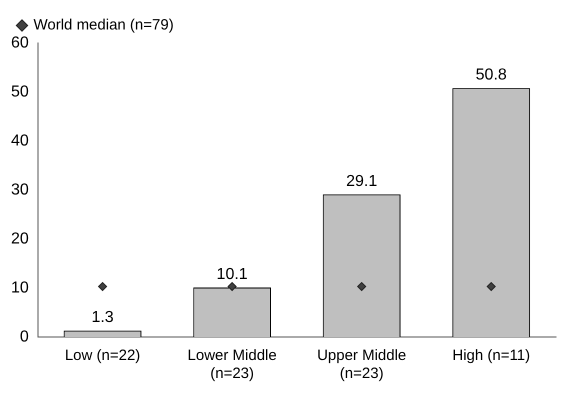 This screenshot has height=401, width=574. I want to click on data-label: 29.1, so click(362, 181).